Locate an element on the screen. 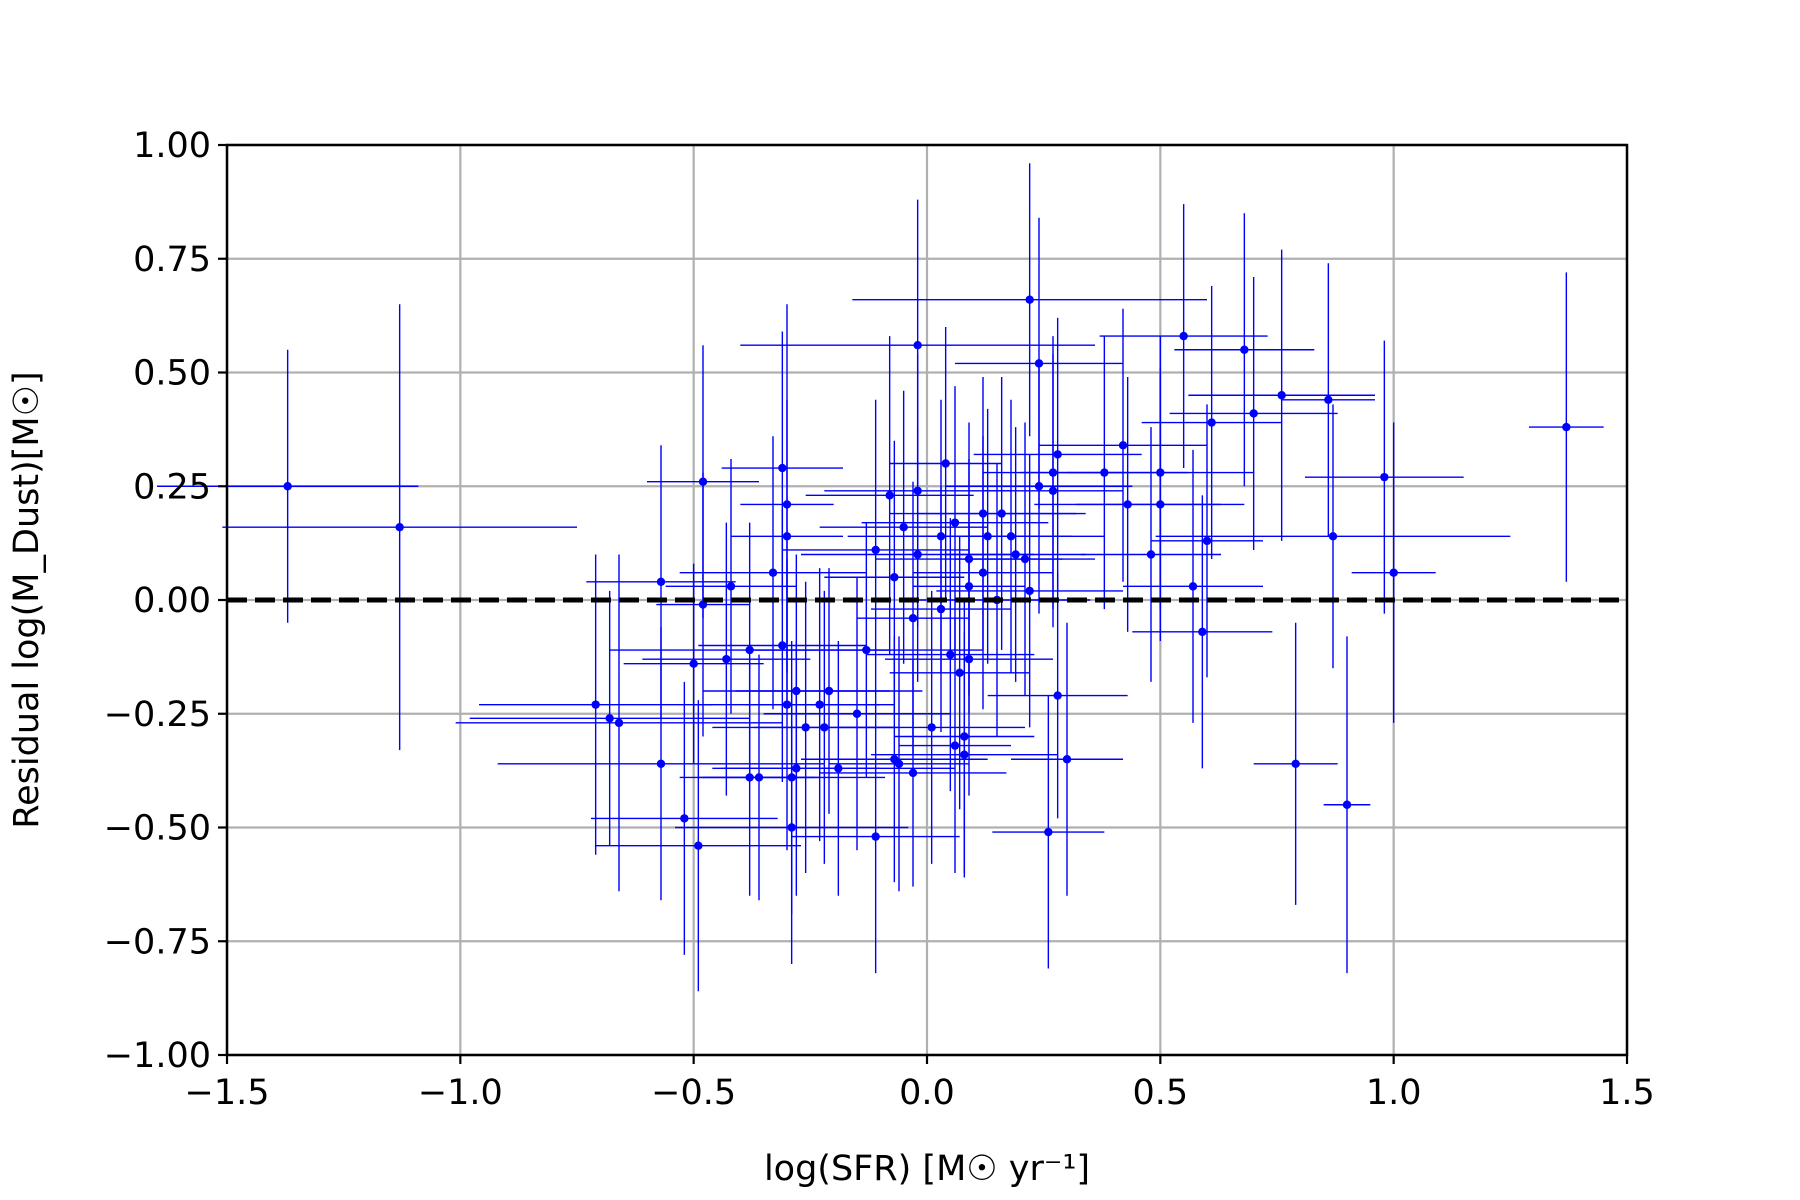  x-tick-label: −1.5 is located at coordinates (227, 1093).